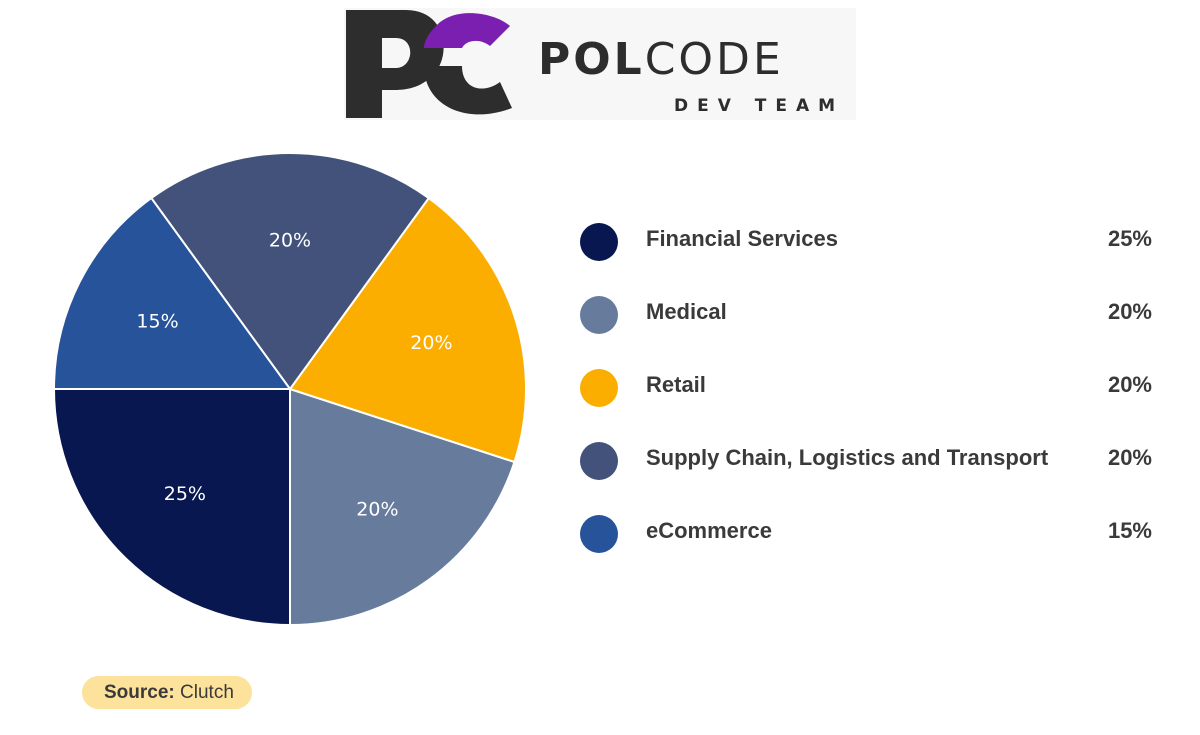 The height and width of the screenshot is (735, 1200). I want to click on pie-labels: 25% 20% 20% 20% 15%, so click(294, 374).